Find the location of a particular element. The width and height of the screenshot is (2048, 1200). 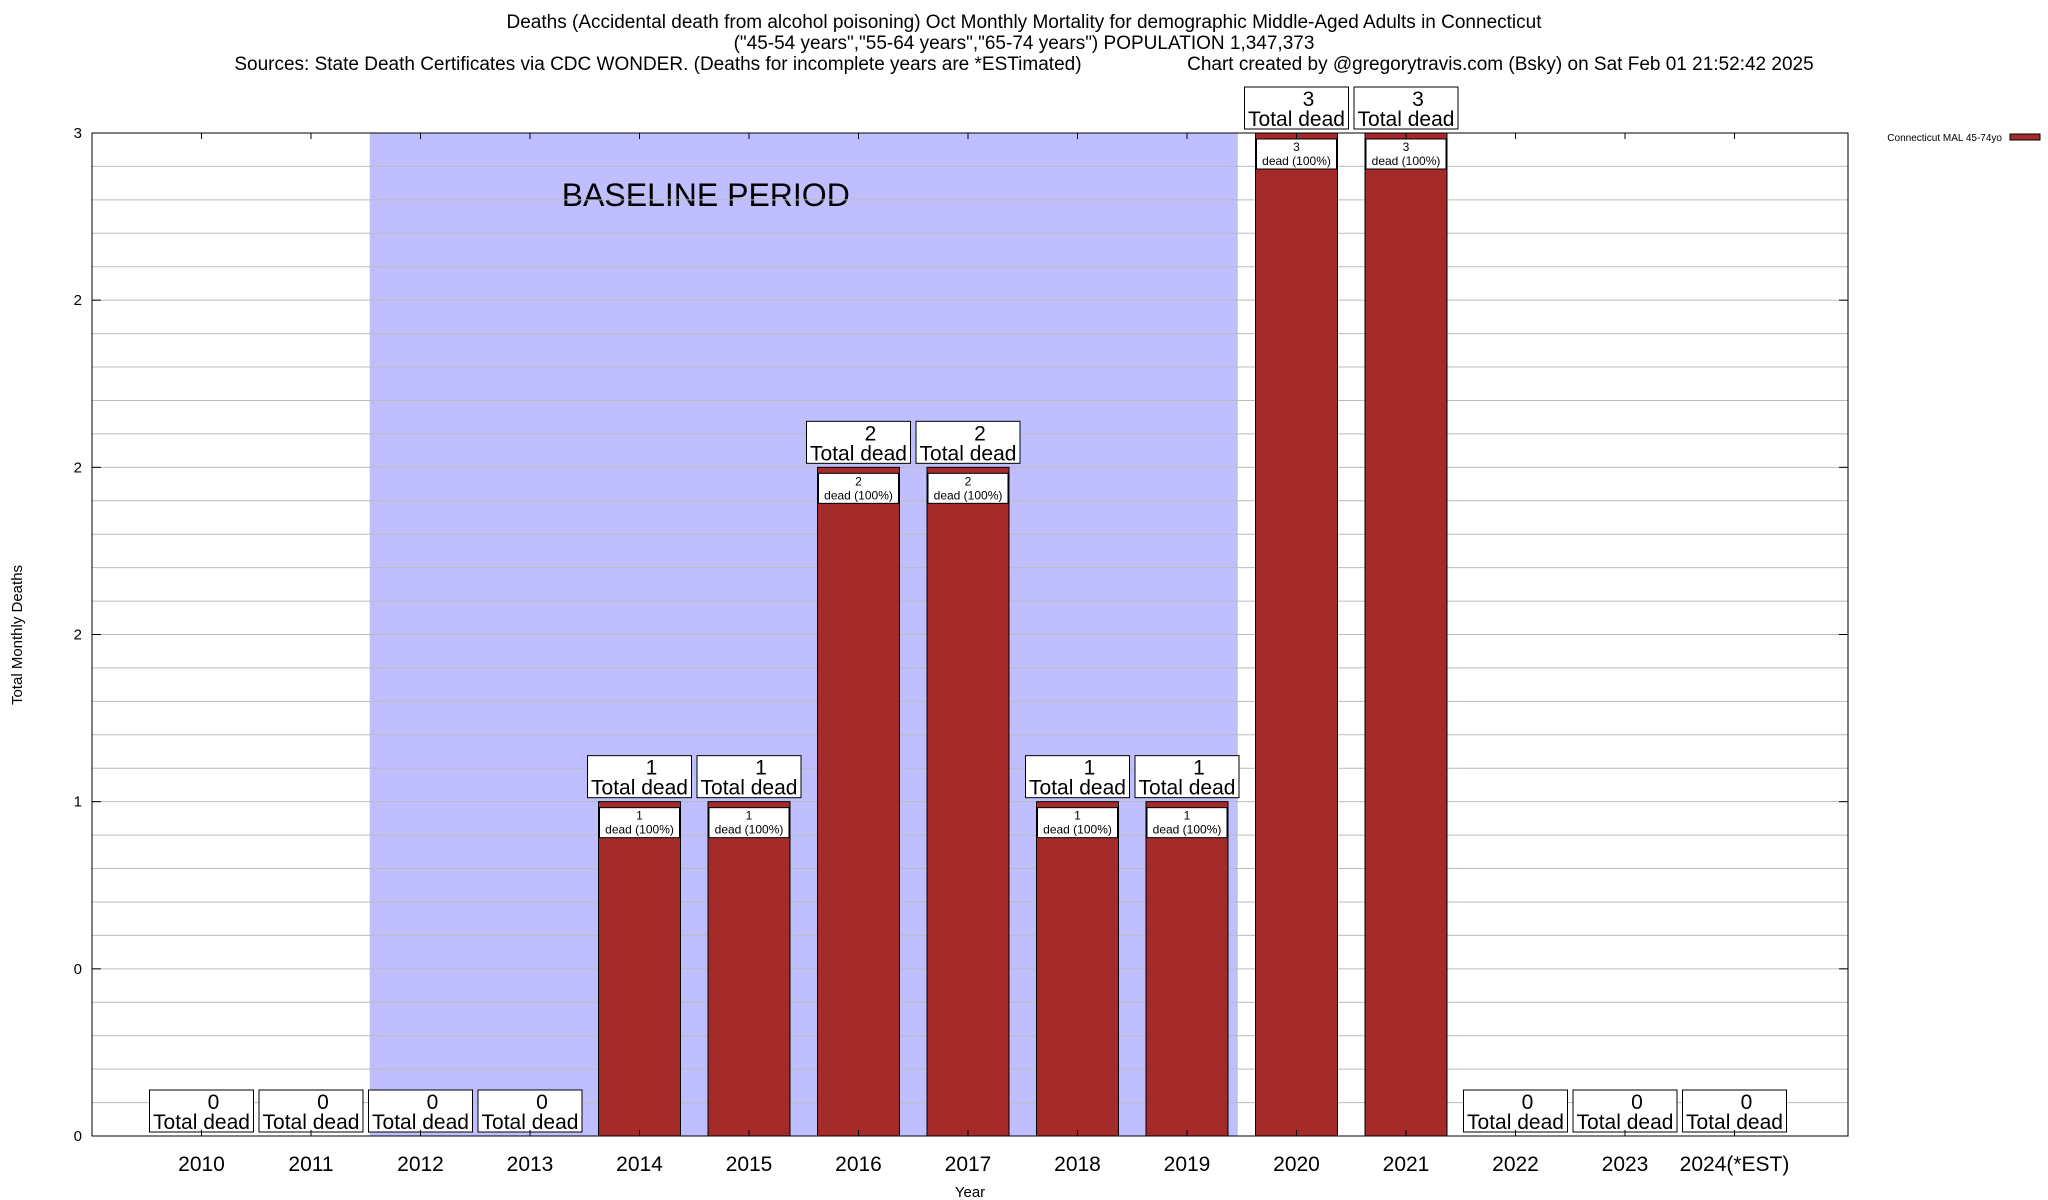

x-axis-title: Year is located at coordinates (970, 1192).